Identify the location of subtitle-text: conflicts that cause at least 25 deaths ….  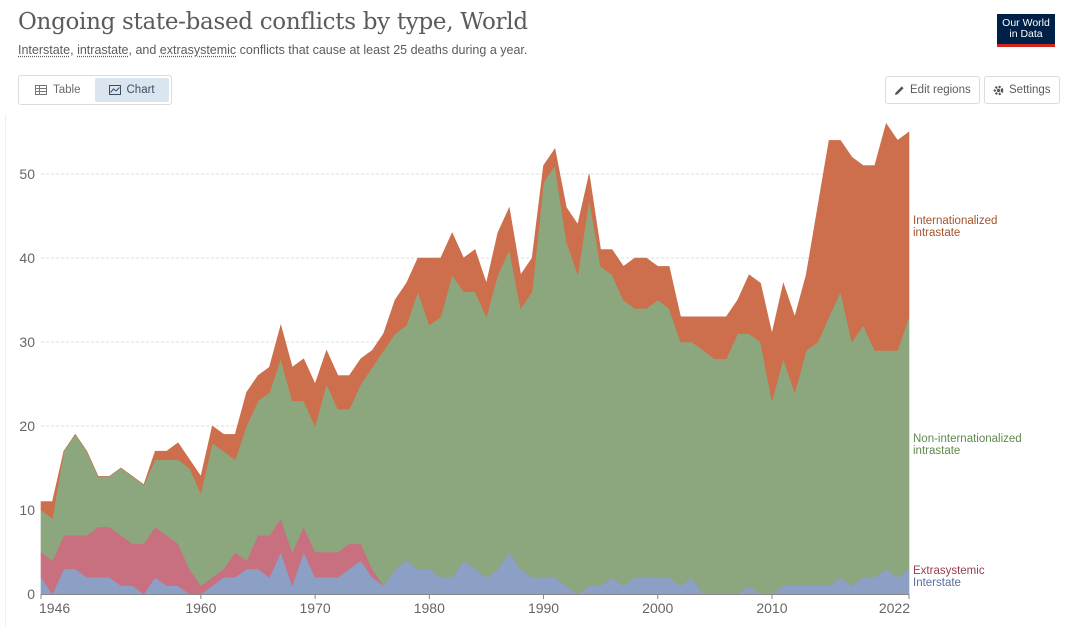
(382, 50).